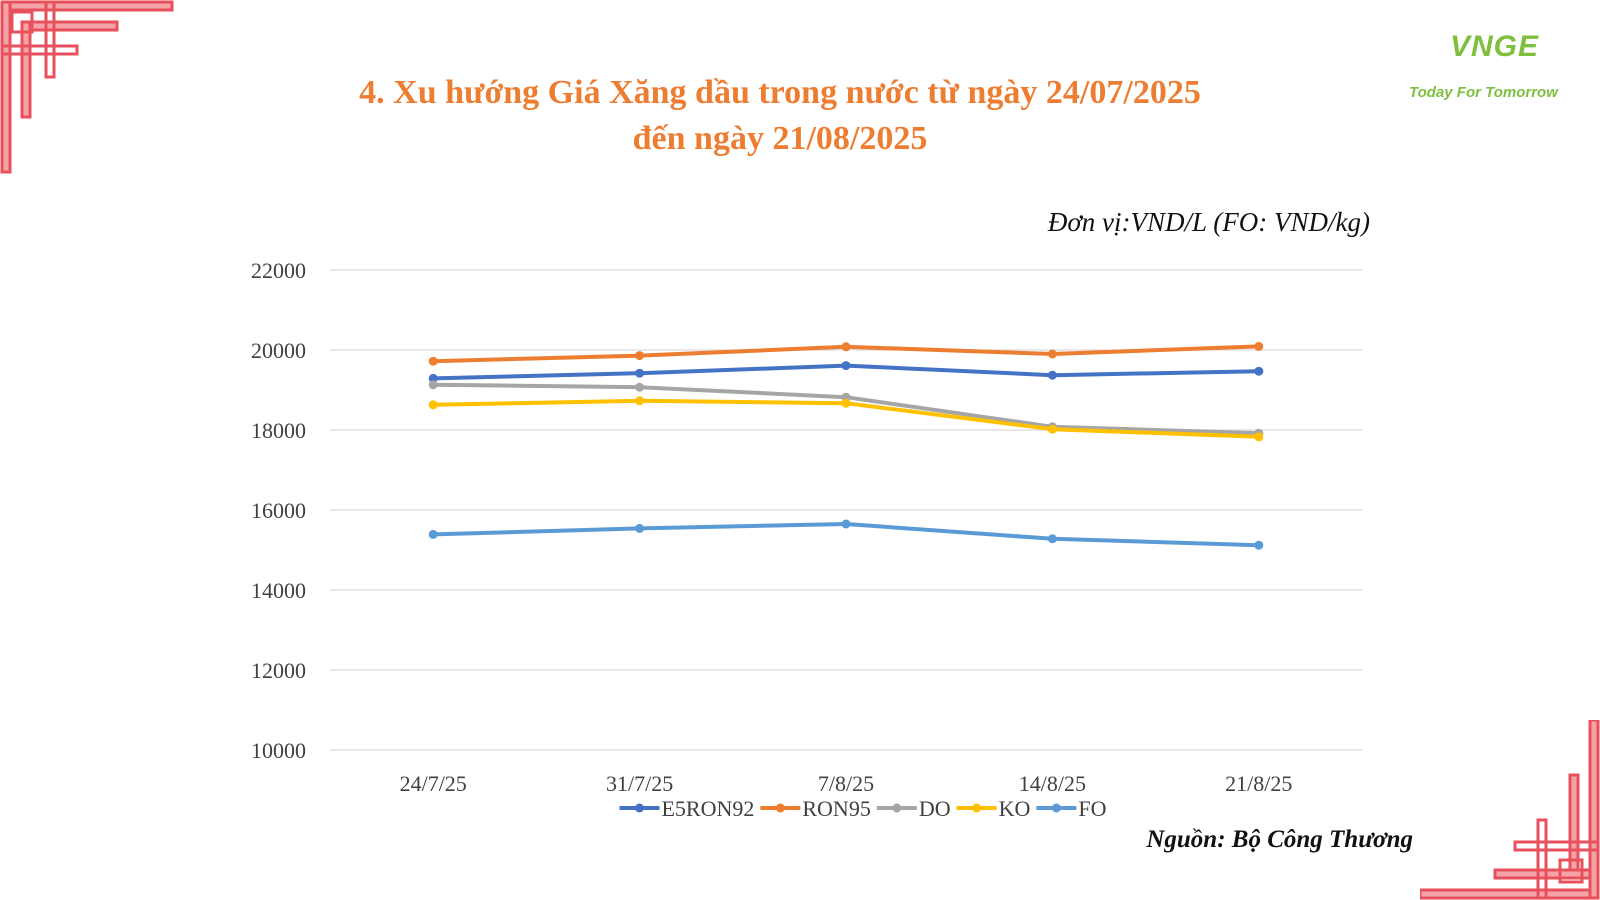 This screenshot has height=900, width=1600. Describe the element at coordinates (639, 808) in the screenshot. I see `legend-marker-e5ron92` at that location.